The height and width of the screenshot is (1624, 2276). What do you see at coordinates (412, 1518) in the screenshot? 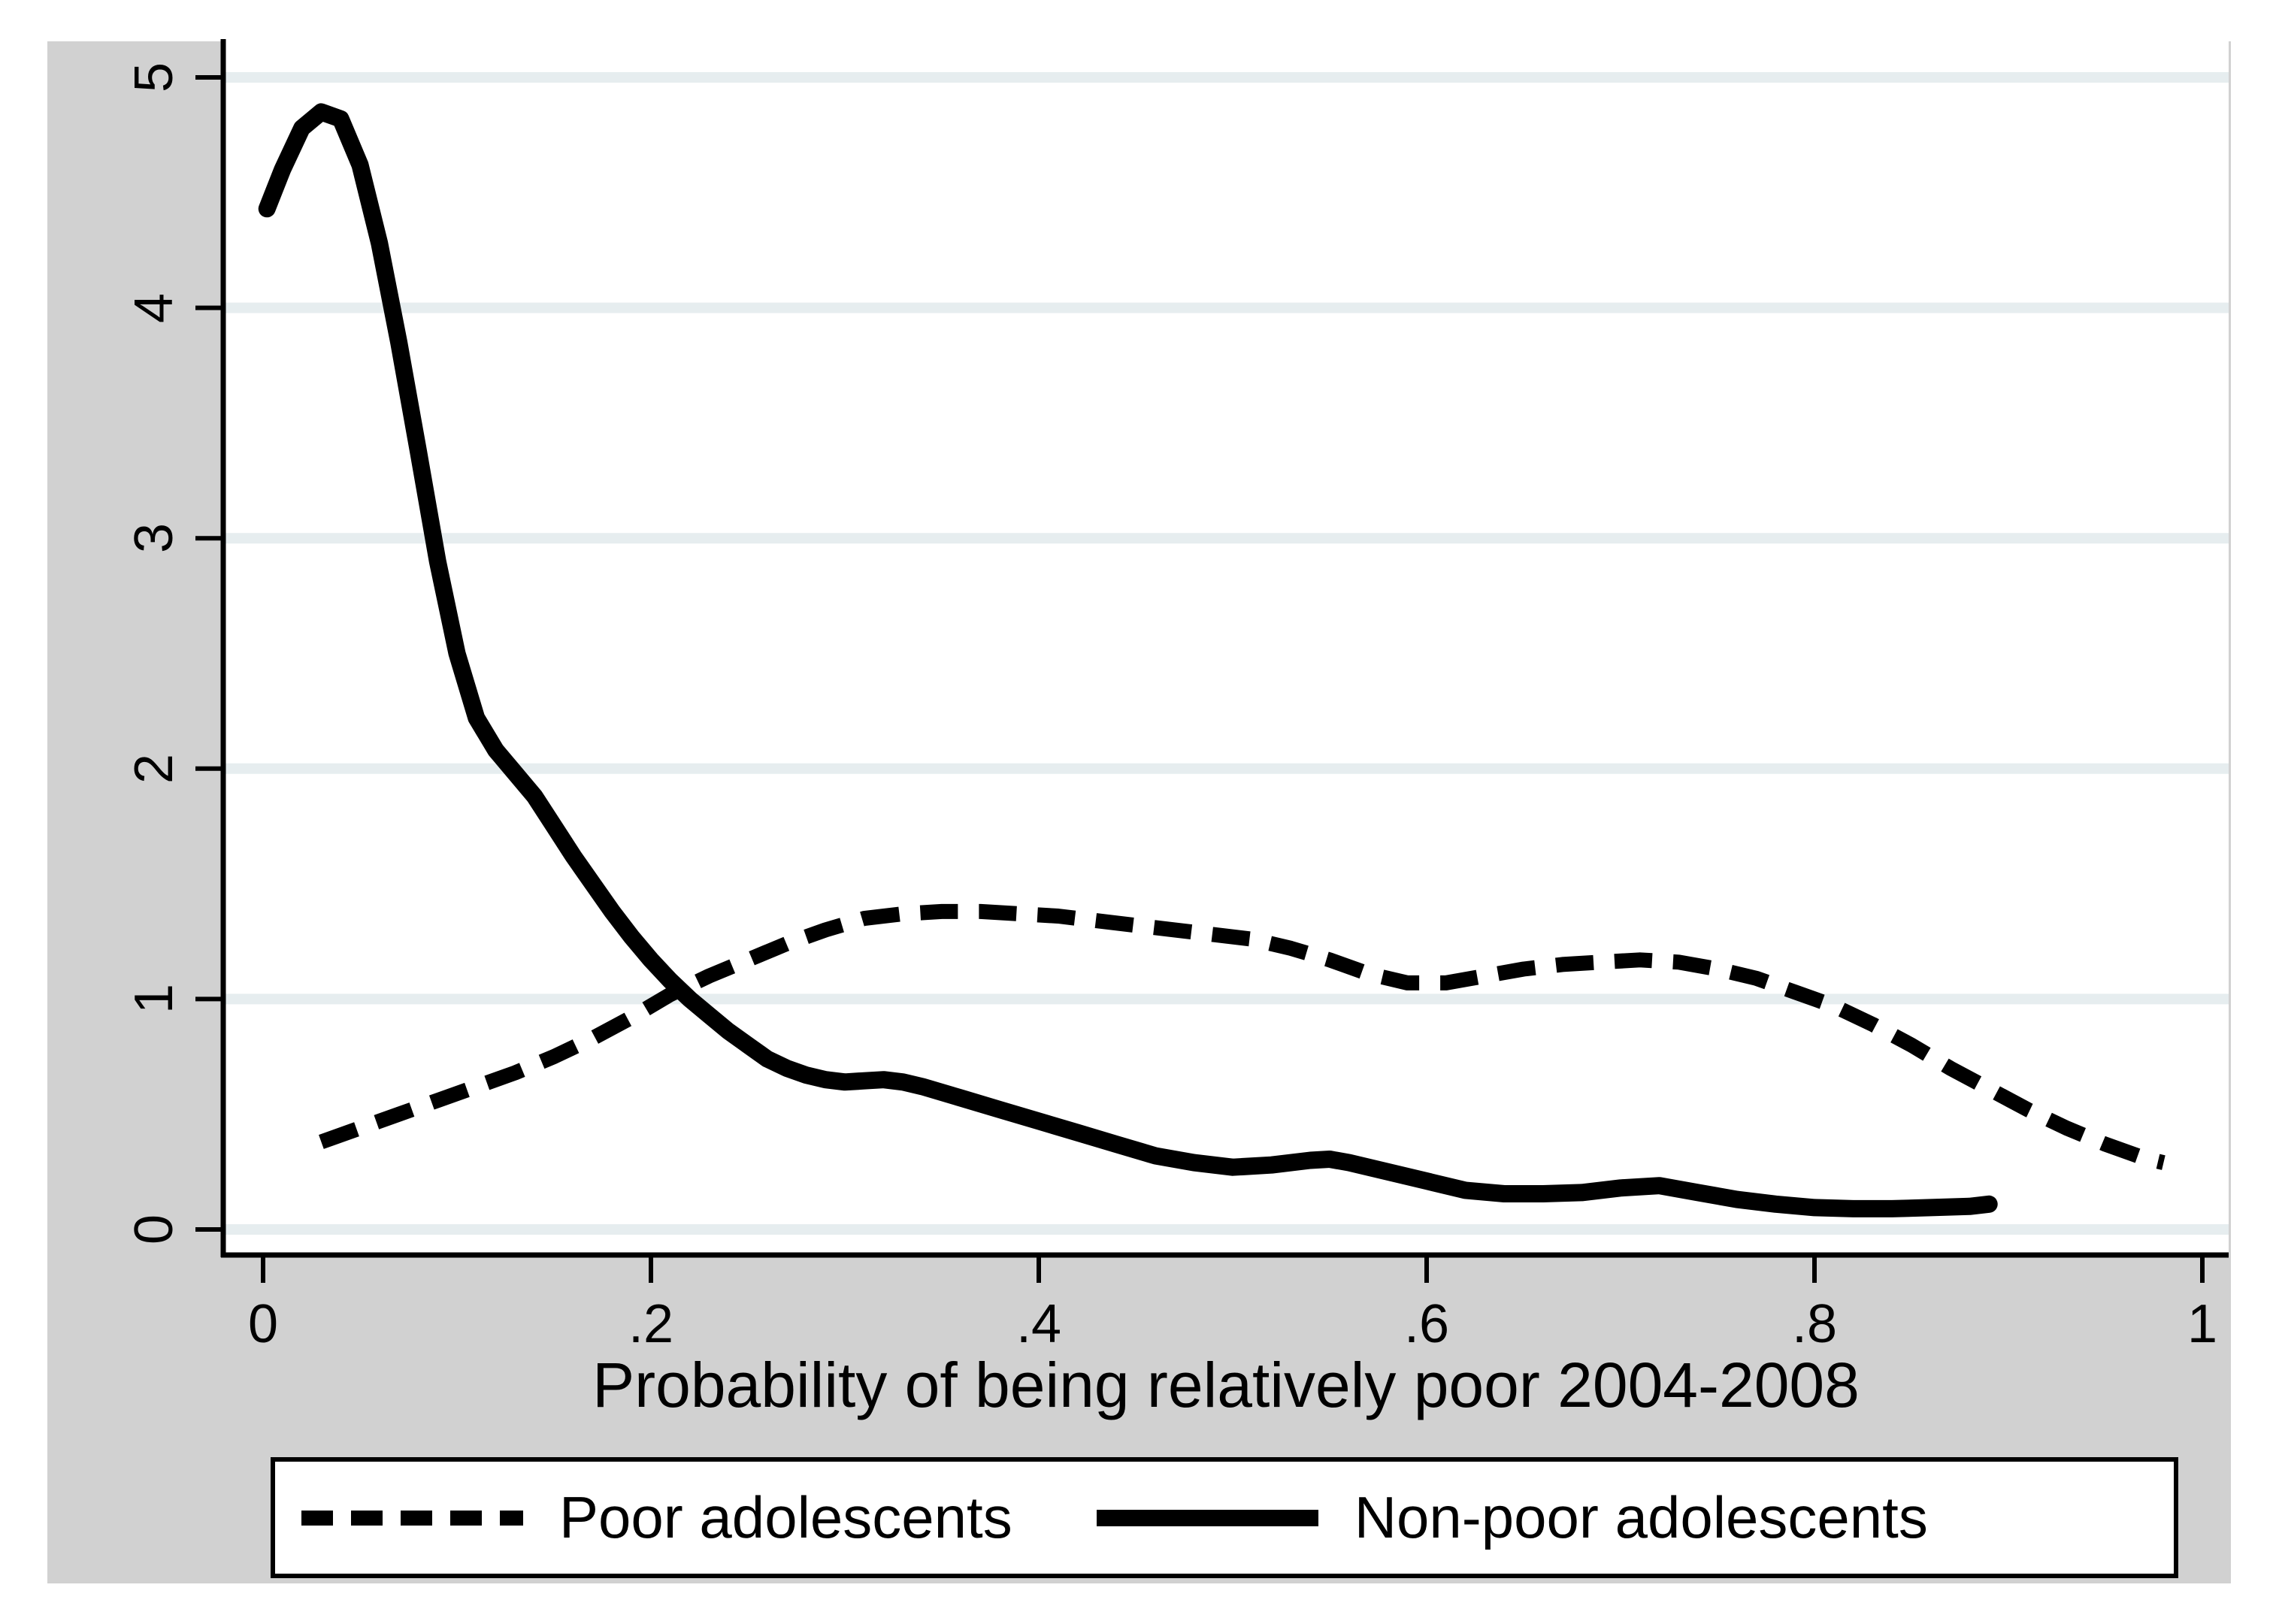
I see `dashed-line-sample-icon` at bounding box center [412, 1518].